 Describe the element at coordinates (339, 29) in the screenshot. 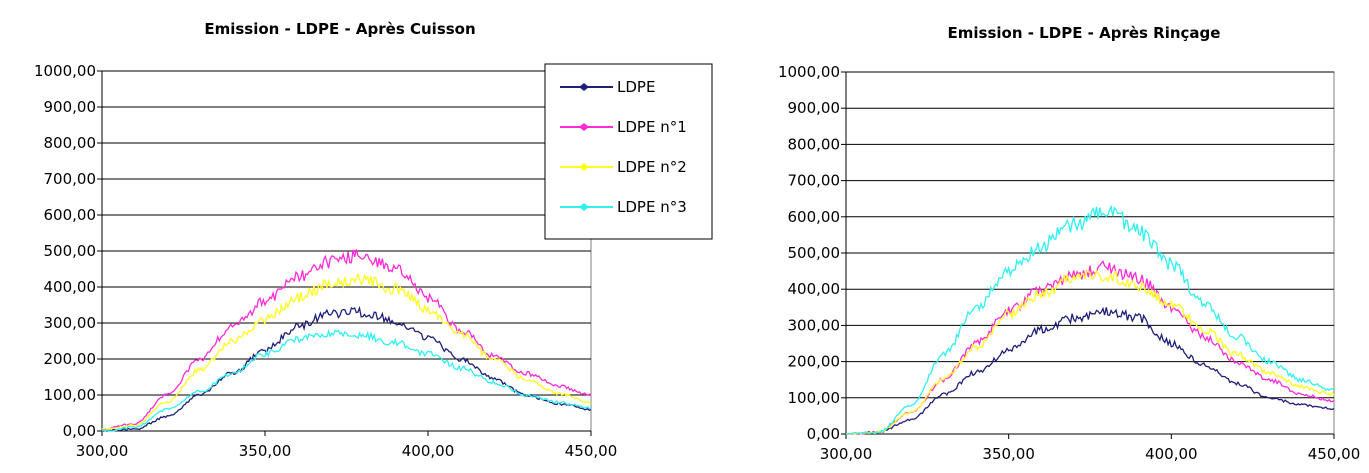

I see `chart-title: Emission - LDPE - Après Cuisson` at that location.